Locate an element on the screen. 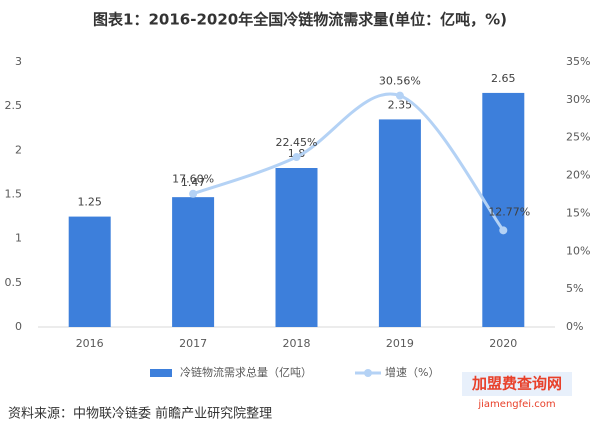 The width and height of the screenshot is (600, 438). logo-url: jiamengfei.com is located at coordinates (516, 404).